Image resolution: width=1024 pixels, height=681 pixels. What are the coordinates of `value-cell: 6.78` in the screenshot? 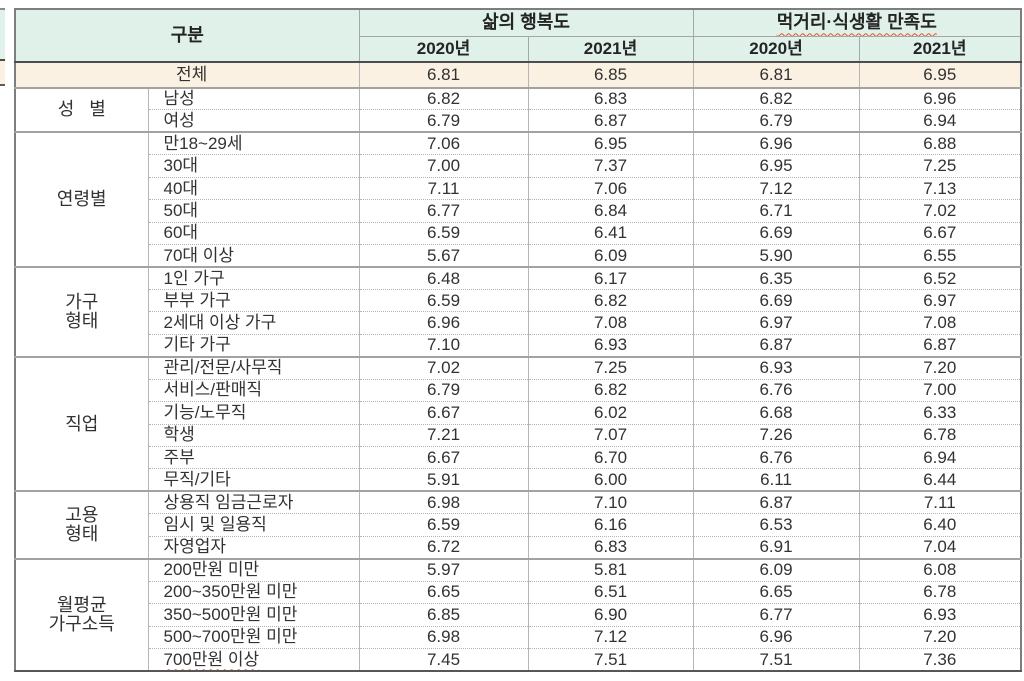 It's located at (940, 435).